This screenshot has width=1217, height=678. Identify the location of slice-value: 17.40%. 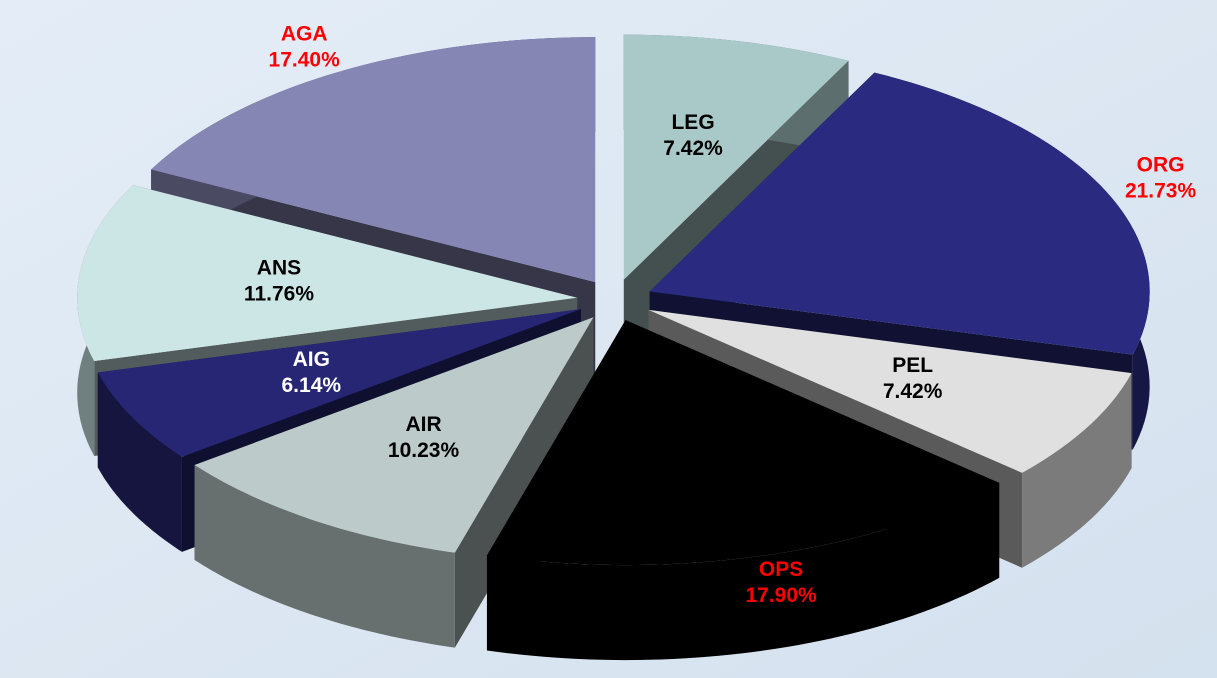
(305, 59).